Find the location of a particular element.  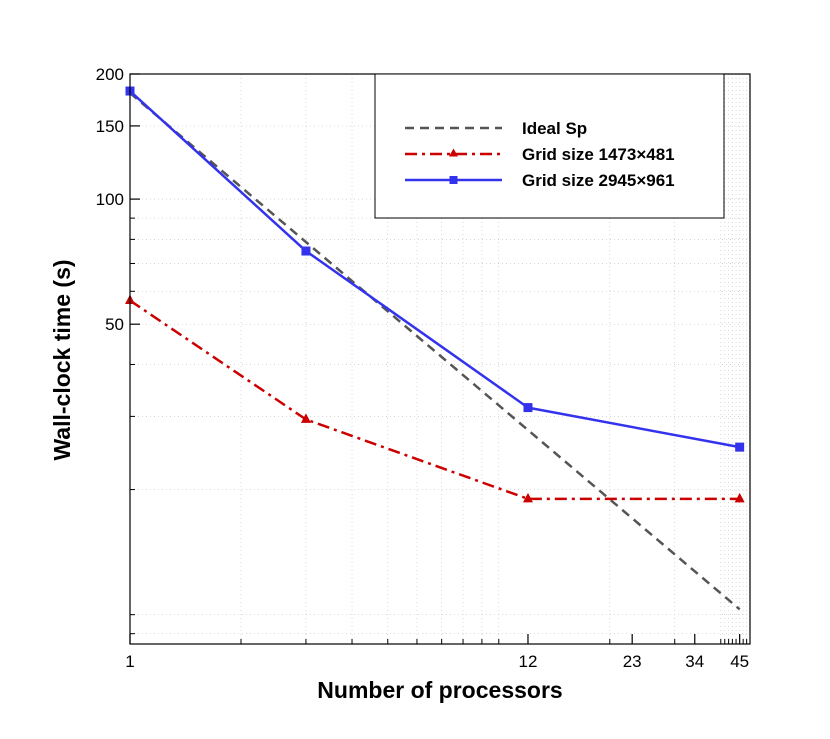

legend-label-grid-2945: Grid size 2945×961 is located at coordinates (598, 180).